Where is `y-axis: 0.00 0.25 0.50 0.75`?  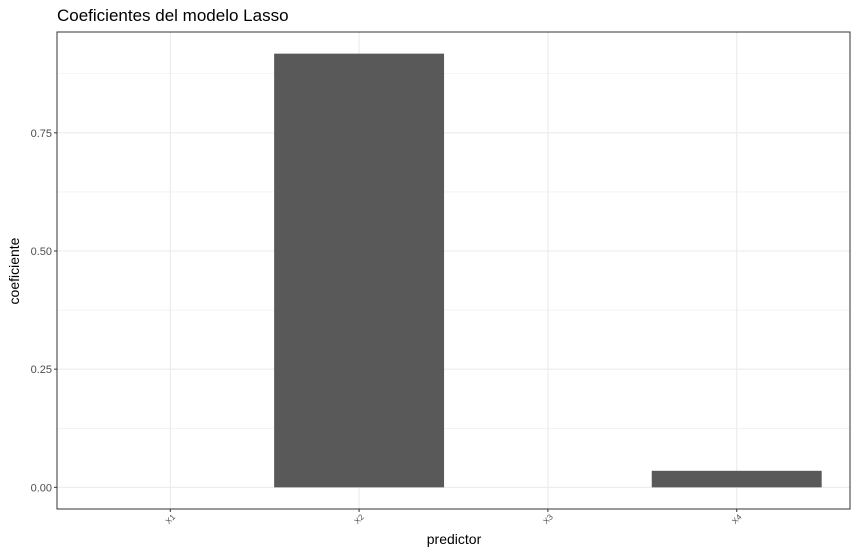 y-axis: 0.00 0.25 0.50 0.75 is located at coordinates (44, 311).